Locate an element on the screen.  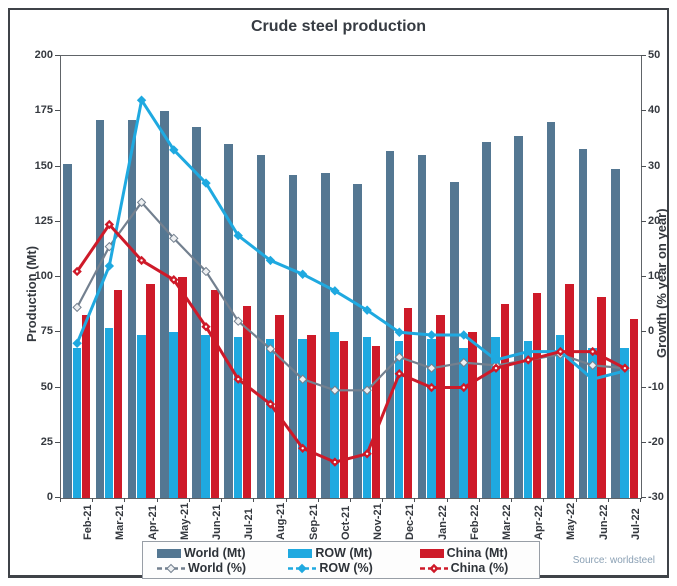
legend-item-worldmt: World (Mt) is located at coordinates (209, 553).